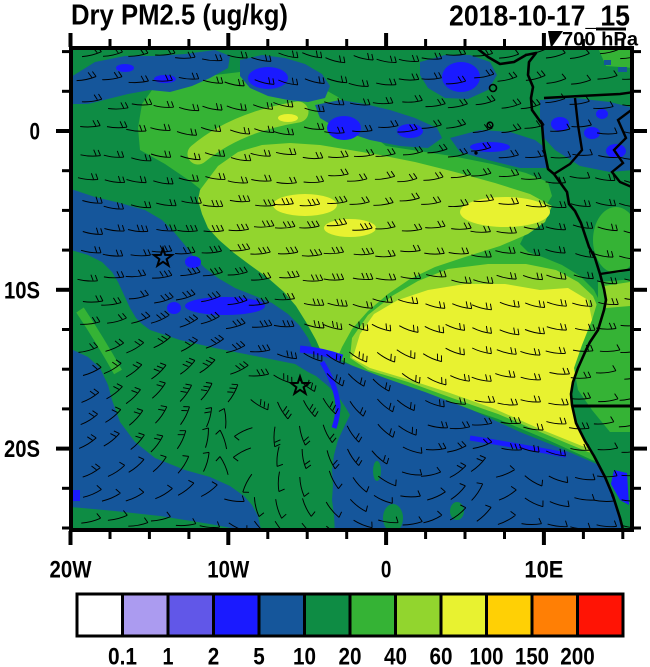 The width and height of the screenshot is (650, 667). I want to click on svg-text: 10E, so click(543, 570).